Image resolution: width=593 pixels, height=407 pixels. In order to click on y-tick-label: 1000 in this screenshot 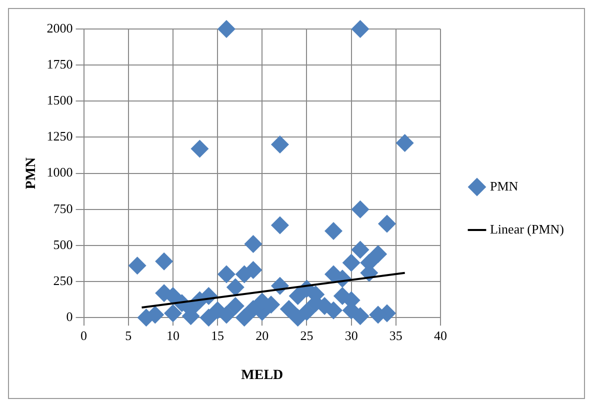, I will do `click(59, 172)`.